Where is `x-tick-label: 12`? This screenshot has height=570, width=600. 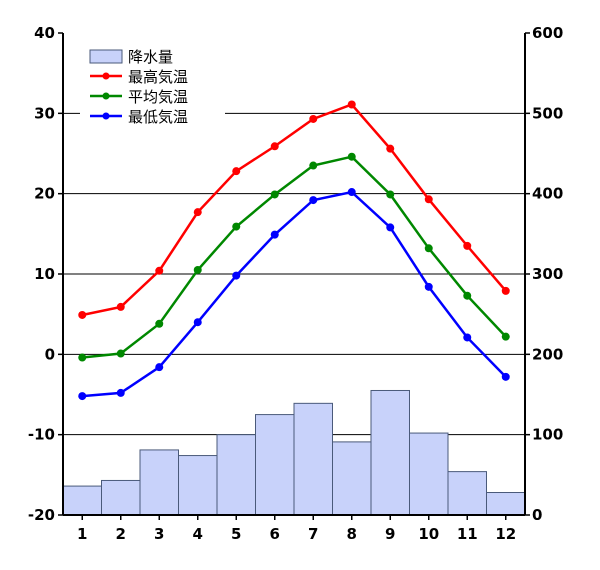
x-tick-label: 12 is located at coordinates (505, 534).